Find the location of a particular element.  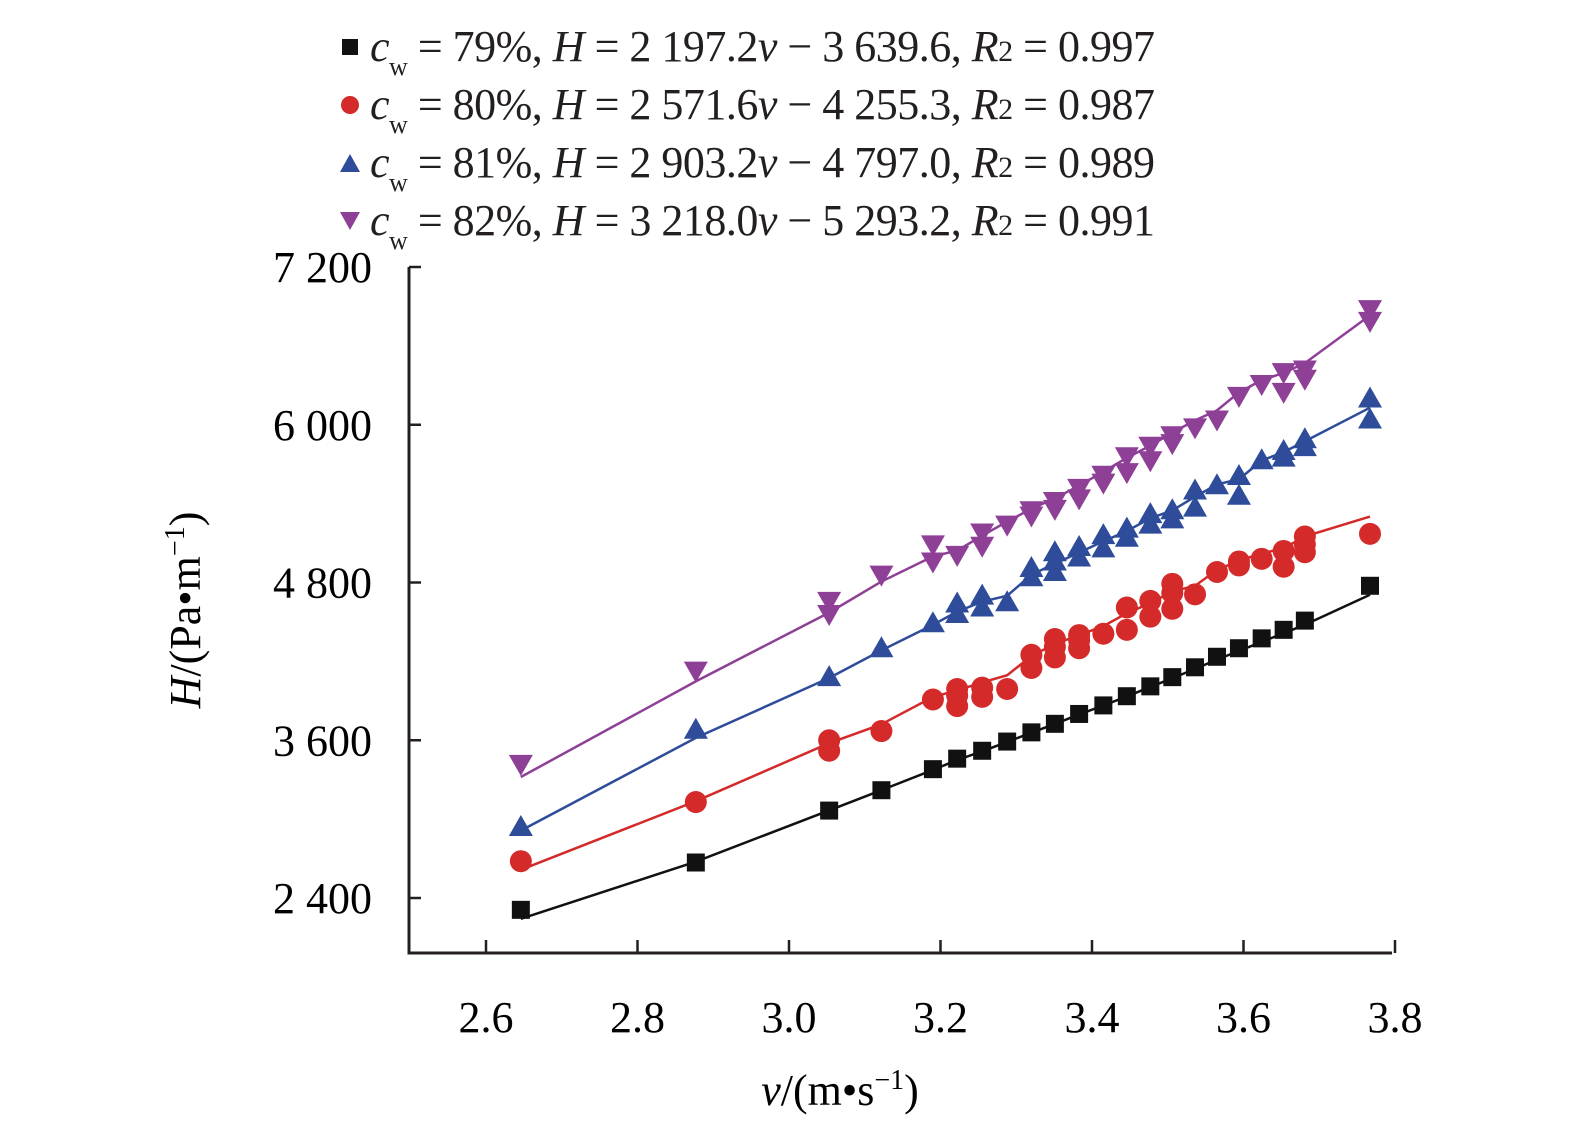

triangle-down-marker-icon is located at coordinates (350, 221).